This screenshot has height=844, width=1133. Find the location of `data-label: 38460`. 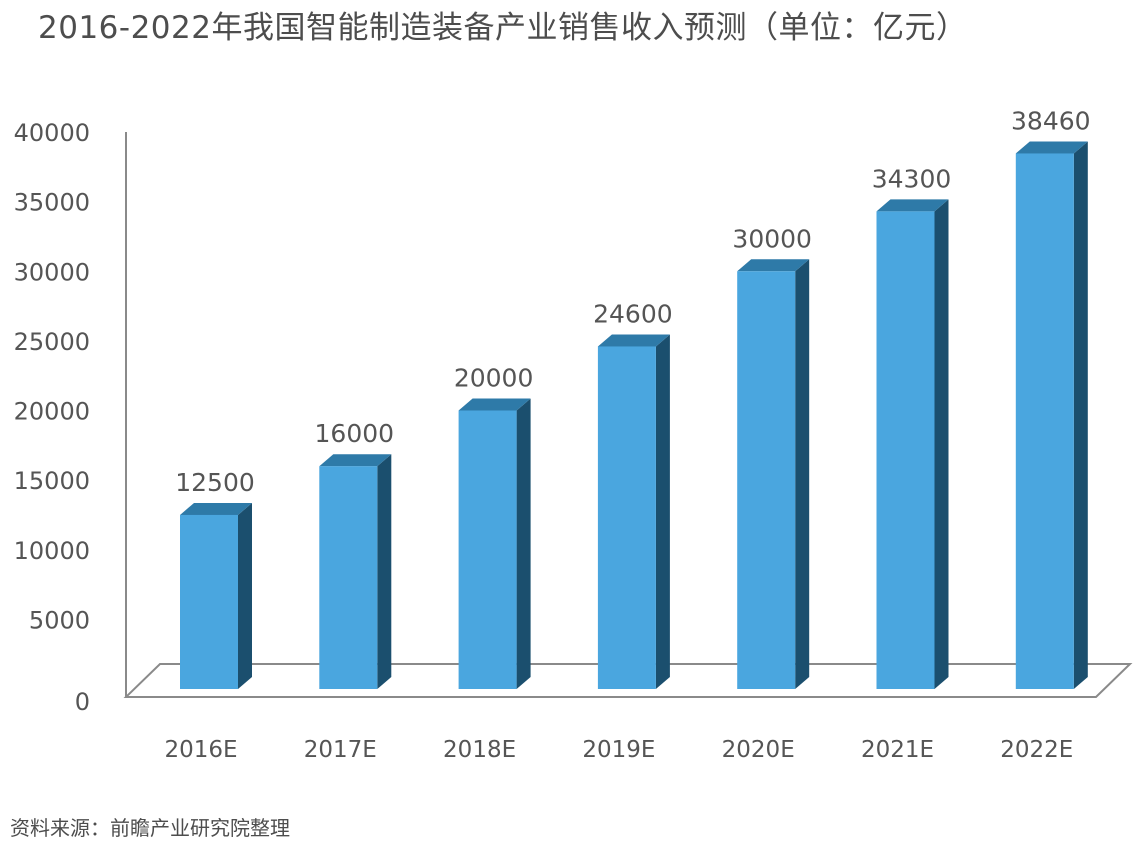

data-label: 38460 is located at coordinates (1051, 120).